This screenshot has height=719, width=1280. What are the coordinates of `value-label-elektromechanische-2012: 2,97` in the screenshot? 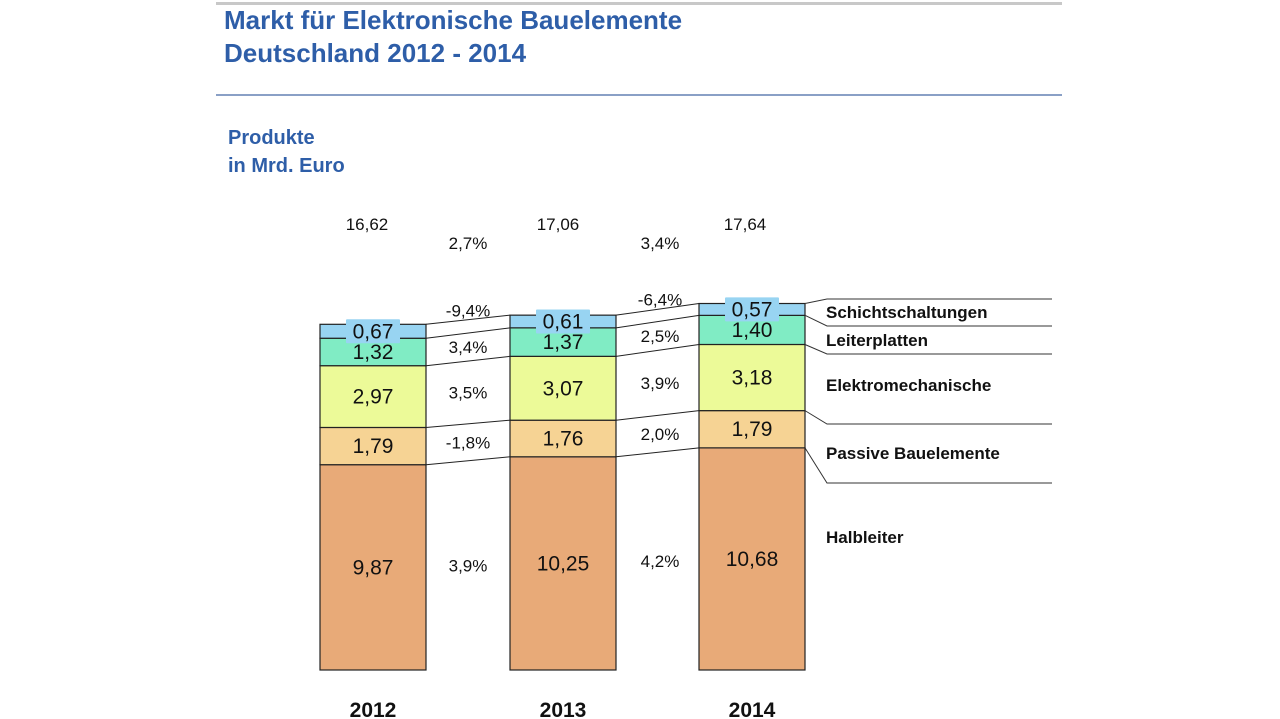 It's located at (373, 397).